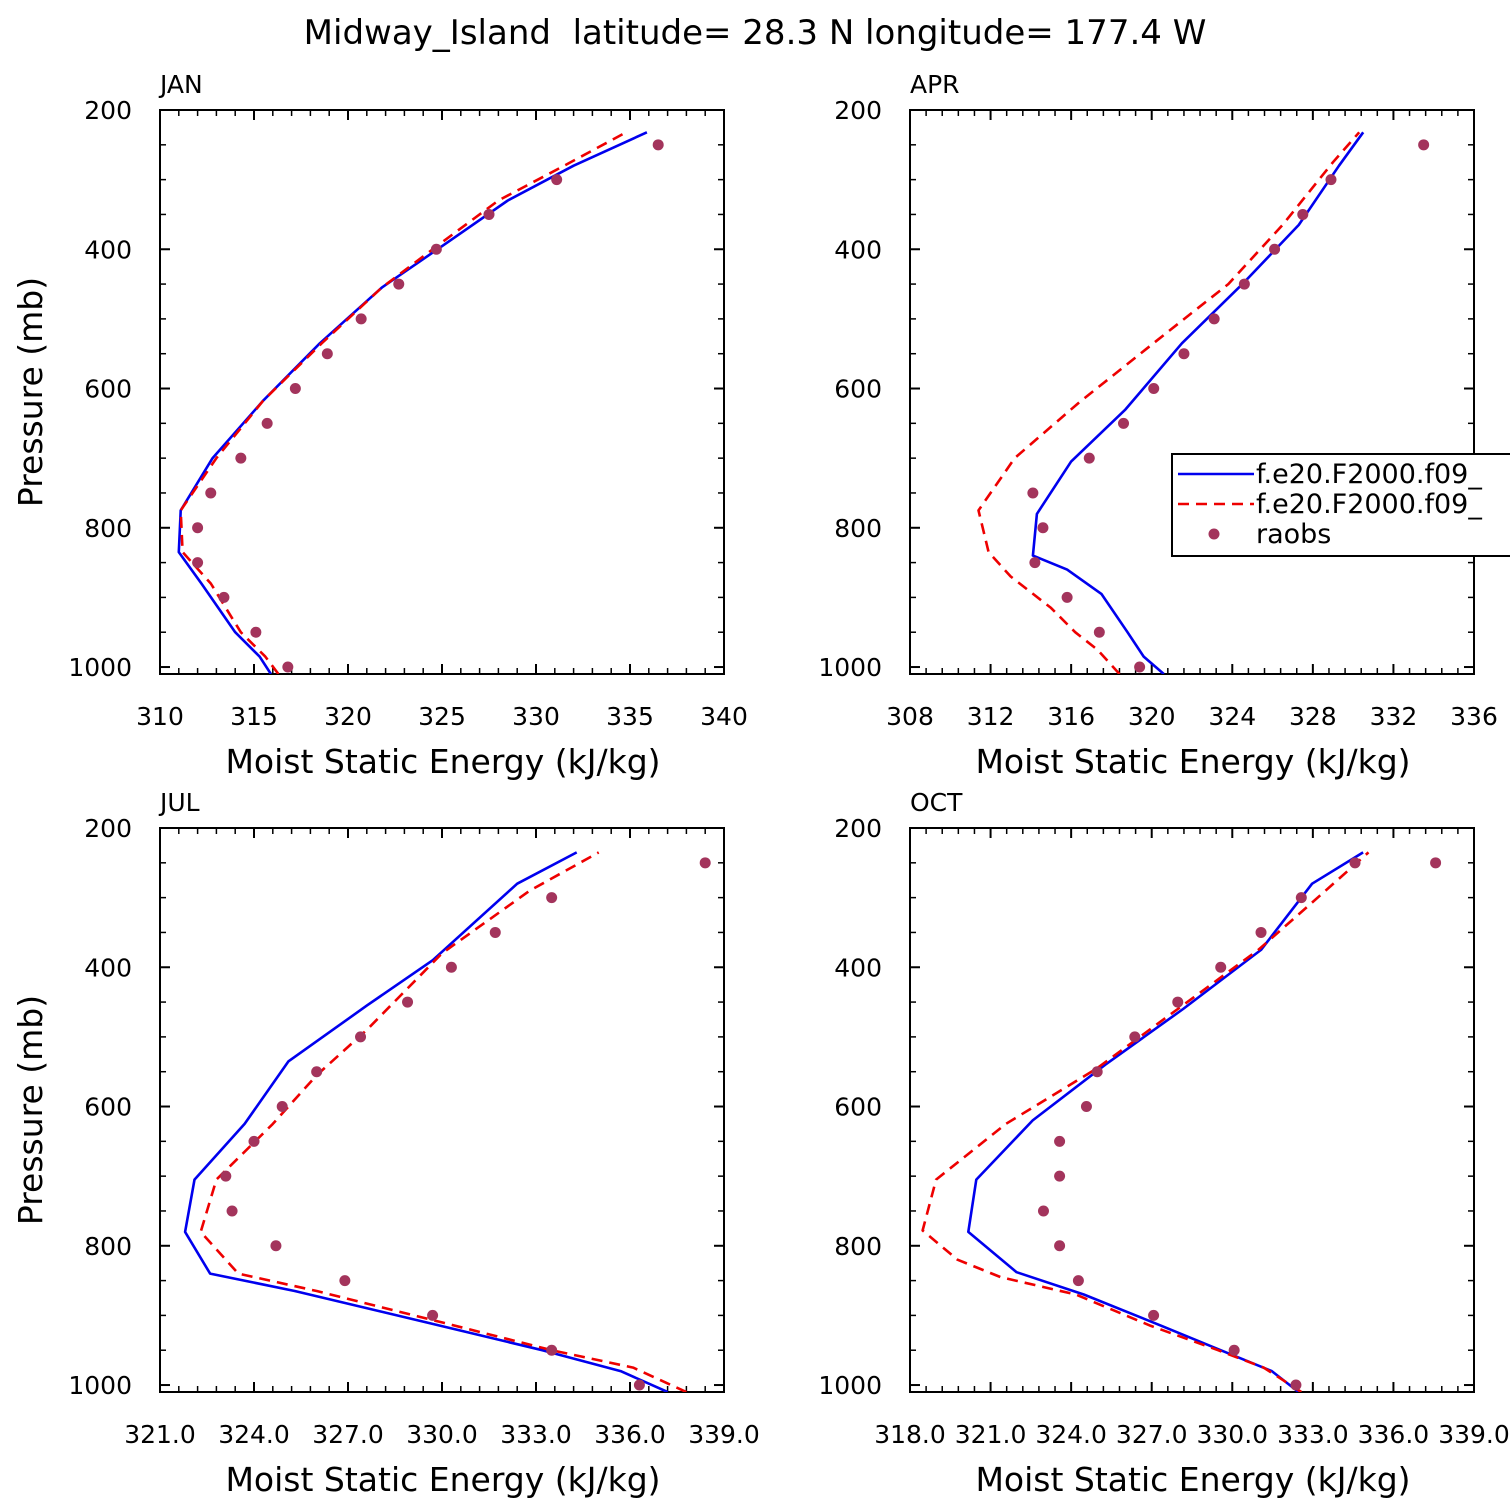 This screenshot has height=1510, width=1510. Describe the element at coordinates (858, 528) in the screenshot. I see `y-tick-label-apr: 800` at that location.